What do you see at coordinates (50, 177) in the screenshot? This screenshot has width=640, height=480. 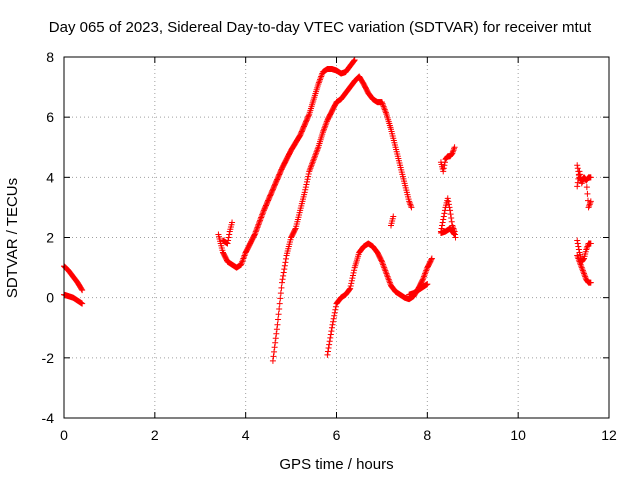 I see `y-tick-label: 4` at bounding box center [50, 177].